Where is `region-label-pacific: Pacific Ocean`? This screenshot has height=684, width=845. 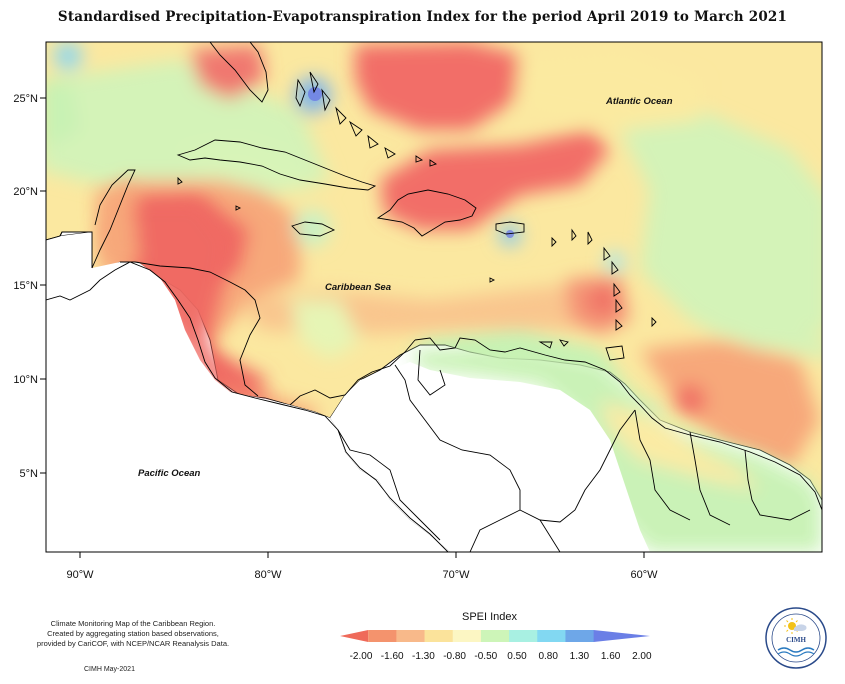 region-label-pacific: Pacific Ocean is located at coordinates (169, 473).